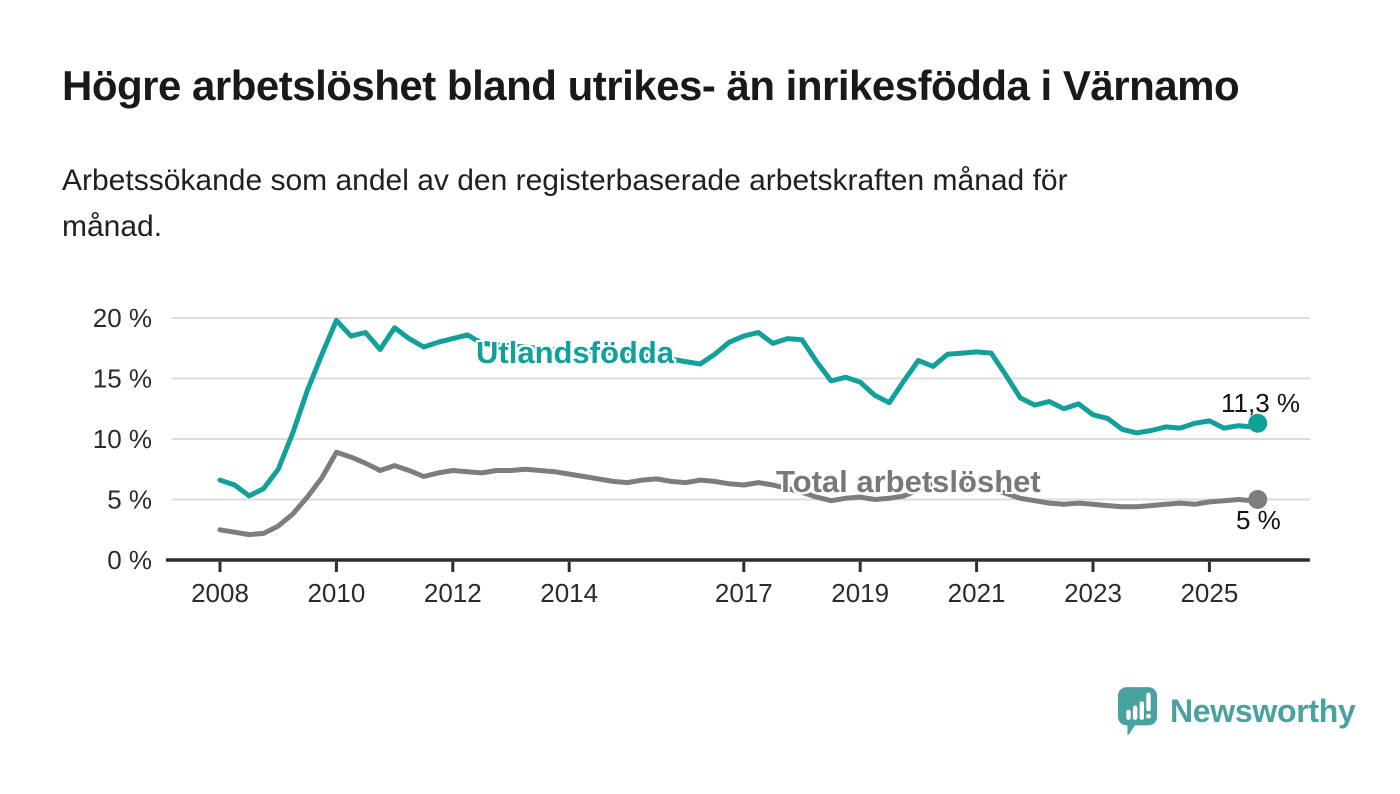 Image resolution: width=1400 pixels, height=794 pixels. I want to click on y-axis-tick-label: 20 %, so click(122, 318).